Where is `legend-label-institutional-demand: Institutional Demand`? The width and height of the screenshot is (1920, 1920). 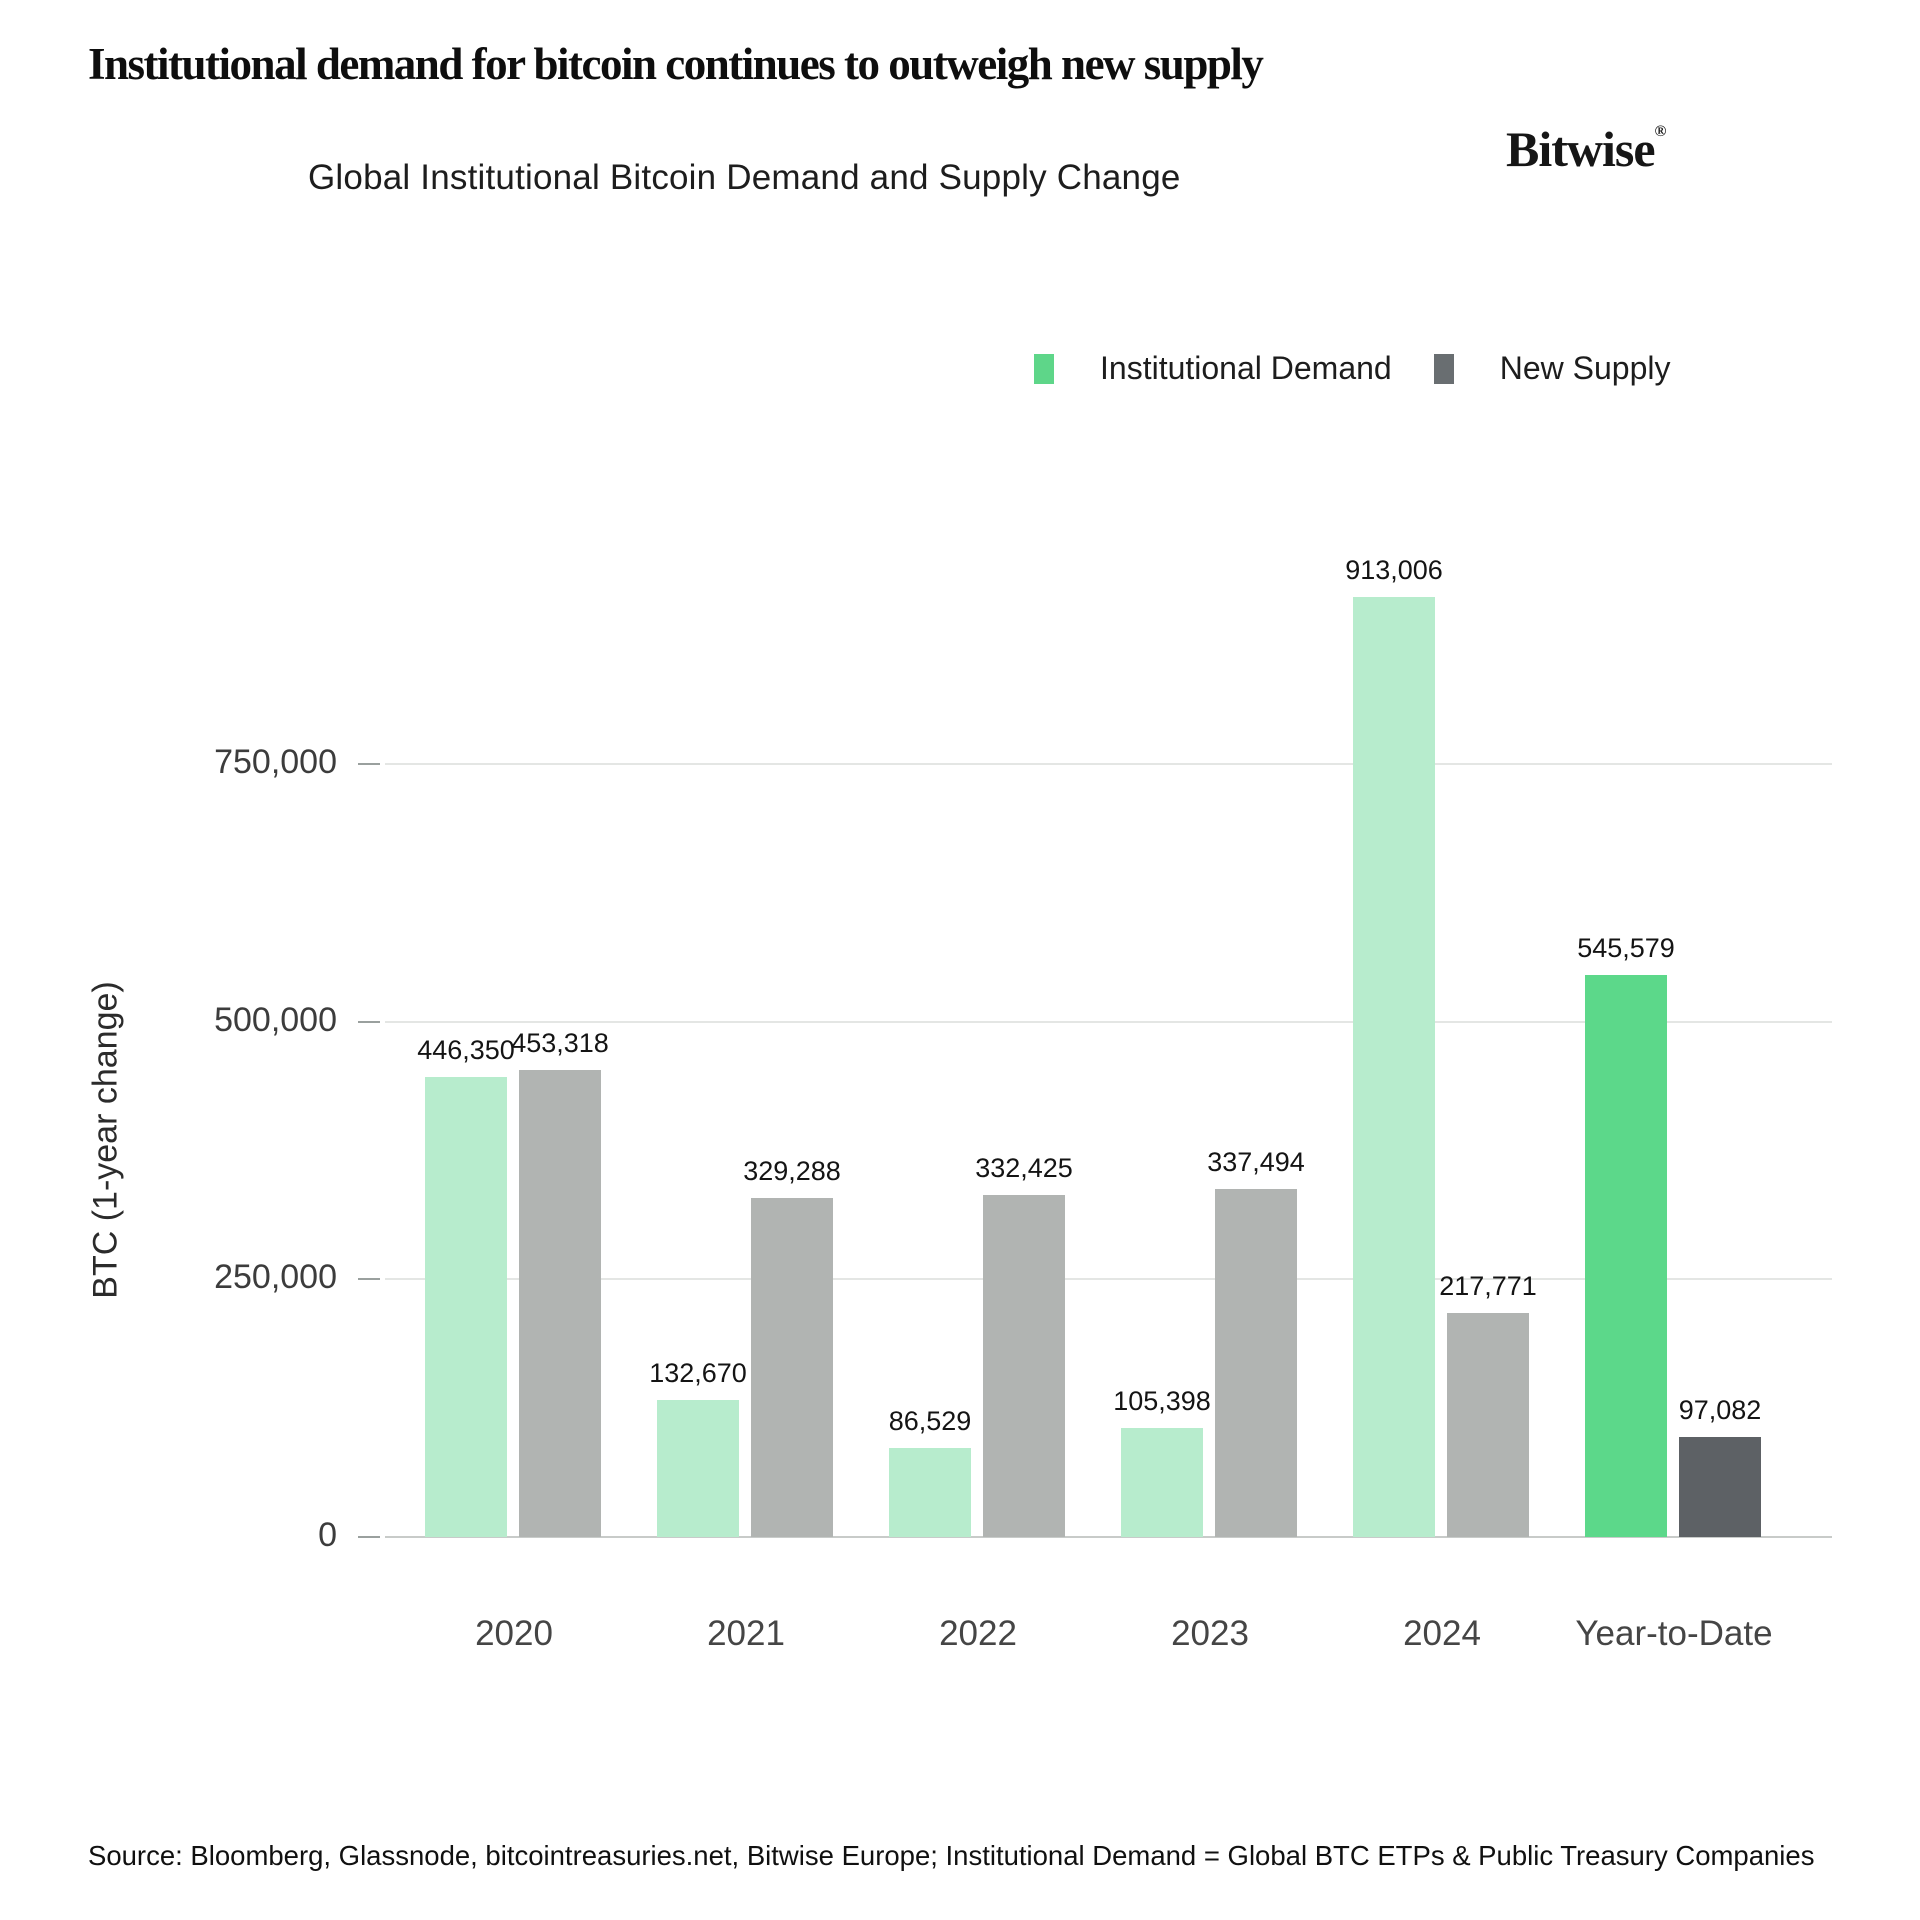
legend-label-institutional-demand: Institutional Demand is located at coordinates (1246, 368).